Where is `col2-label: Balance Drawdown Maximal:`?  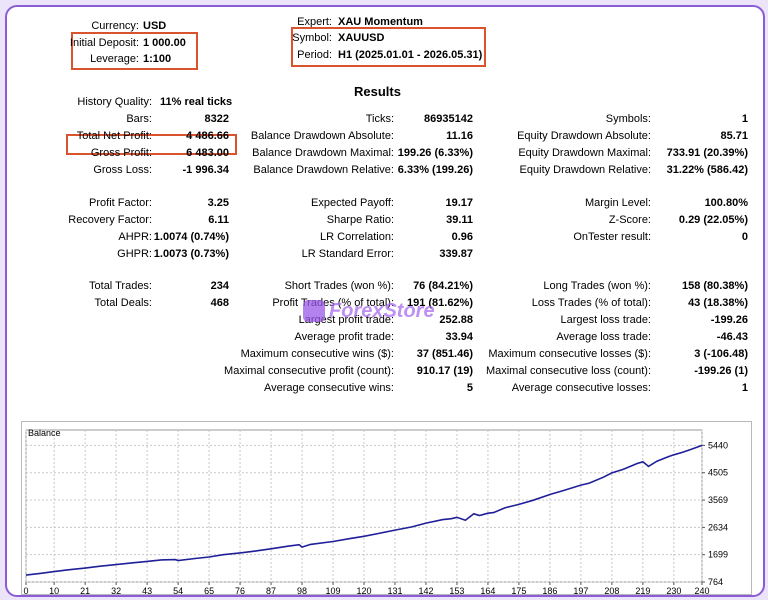
col2-label: Balance Drawdown Maximal: is located at coordinates (323, 153).